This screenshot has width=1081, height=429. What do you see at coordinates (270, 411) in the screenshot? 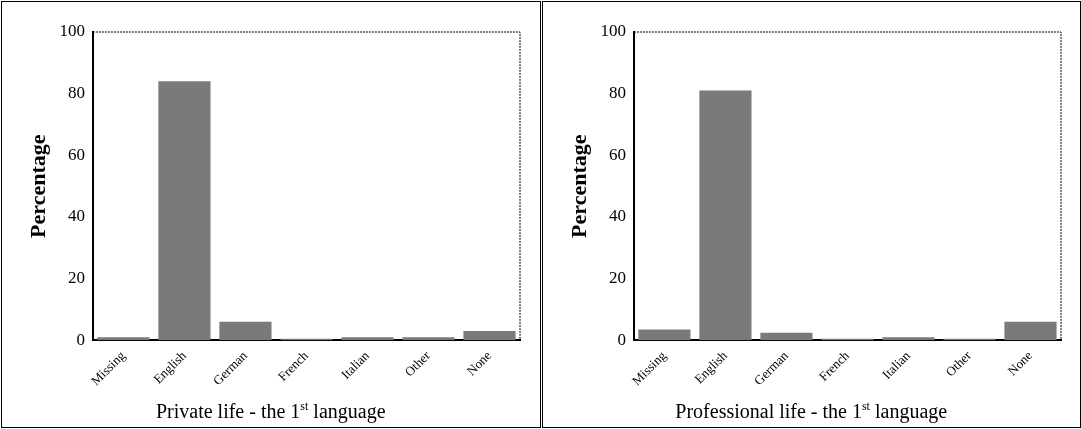
I see `text: Private life - the 1$^{st}$ language` at bounding box center [270, 411].